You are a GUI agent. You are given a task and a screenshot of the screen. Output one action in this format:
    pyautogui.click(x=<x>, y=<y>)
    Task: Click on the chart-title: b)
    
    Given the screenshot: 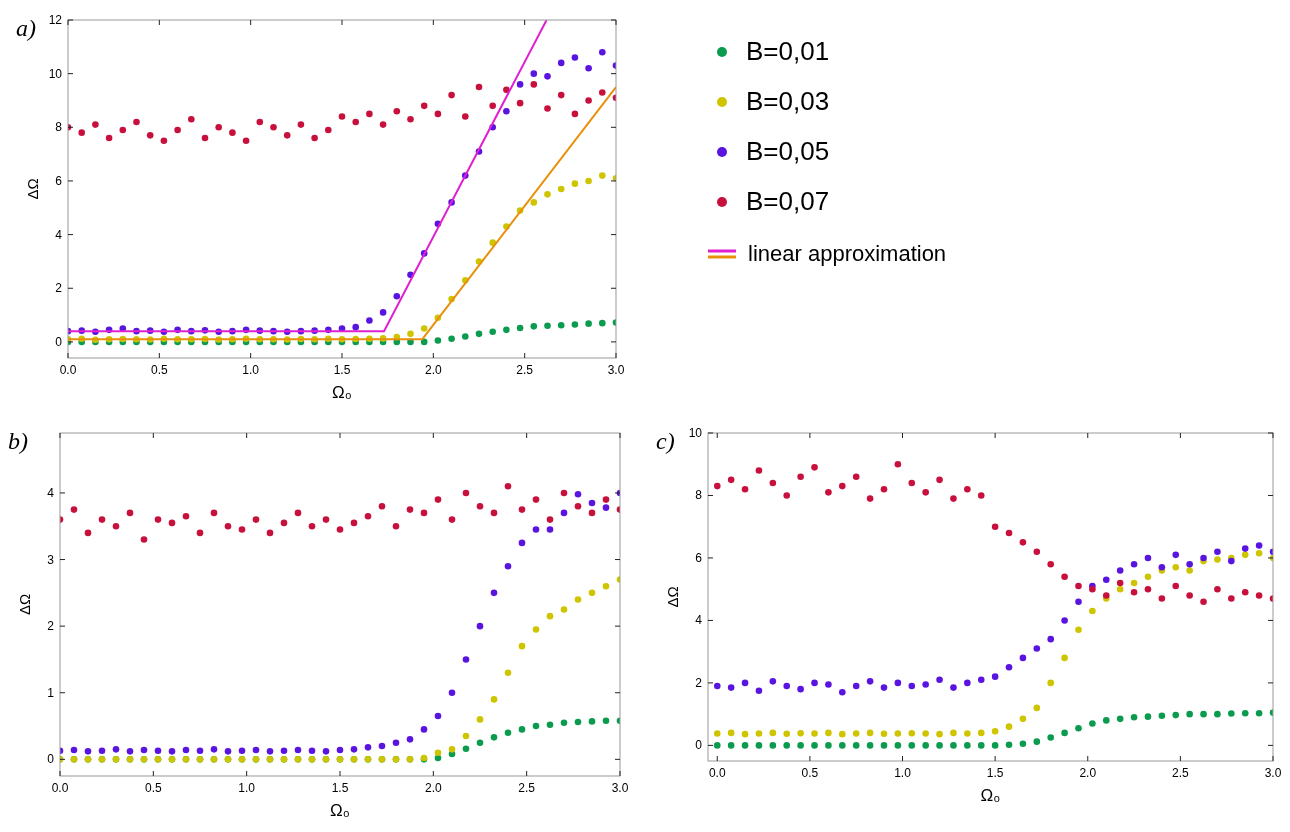 What is the action you would take?
    pyautogui.click(x=18, y=441)
    